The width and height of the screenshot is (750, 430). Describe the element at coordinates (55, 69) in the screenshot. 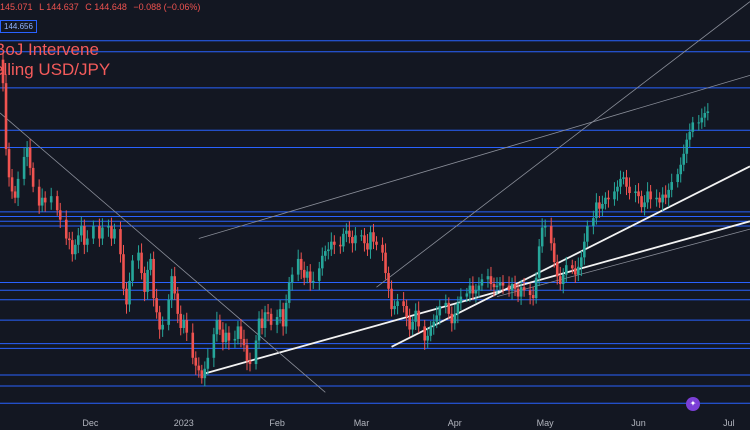

I see `annotation-line-2: elling USD/JPY` at that location.